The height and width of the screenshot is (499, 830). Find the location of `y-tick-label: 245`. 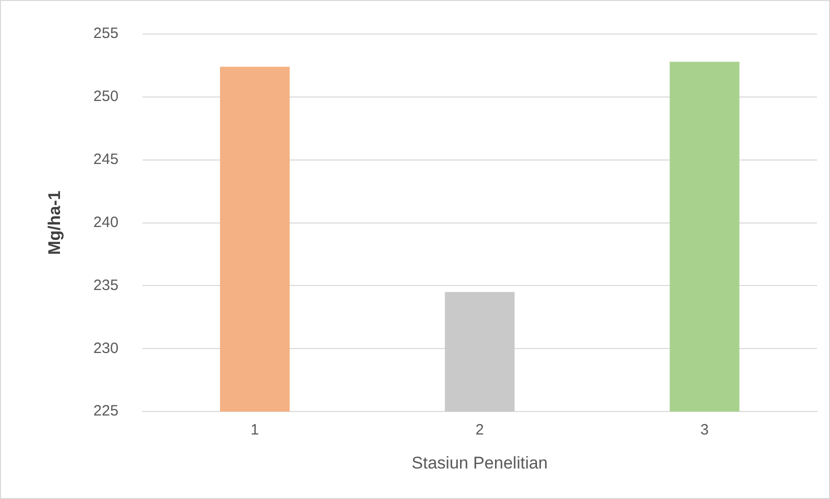

y-tick-label: 245 is located at coordinates (105, 159).